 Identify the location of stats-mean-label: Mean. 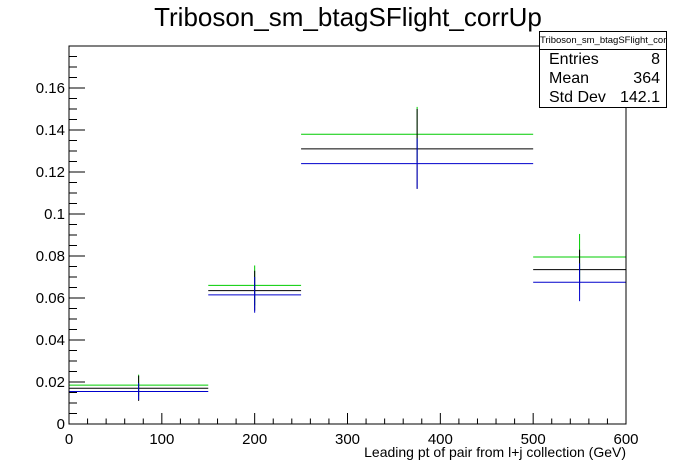
(569, 78).